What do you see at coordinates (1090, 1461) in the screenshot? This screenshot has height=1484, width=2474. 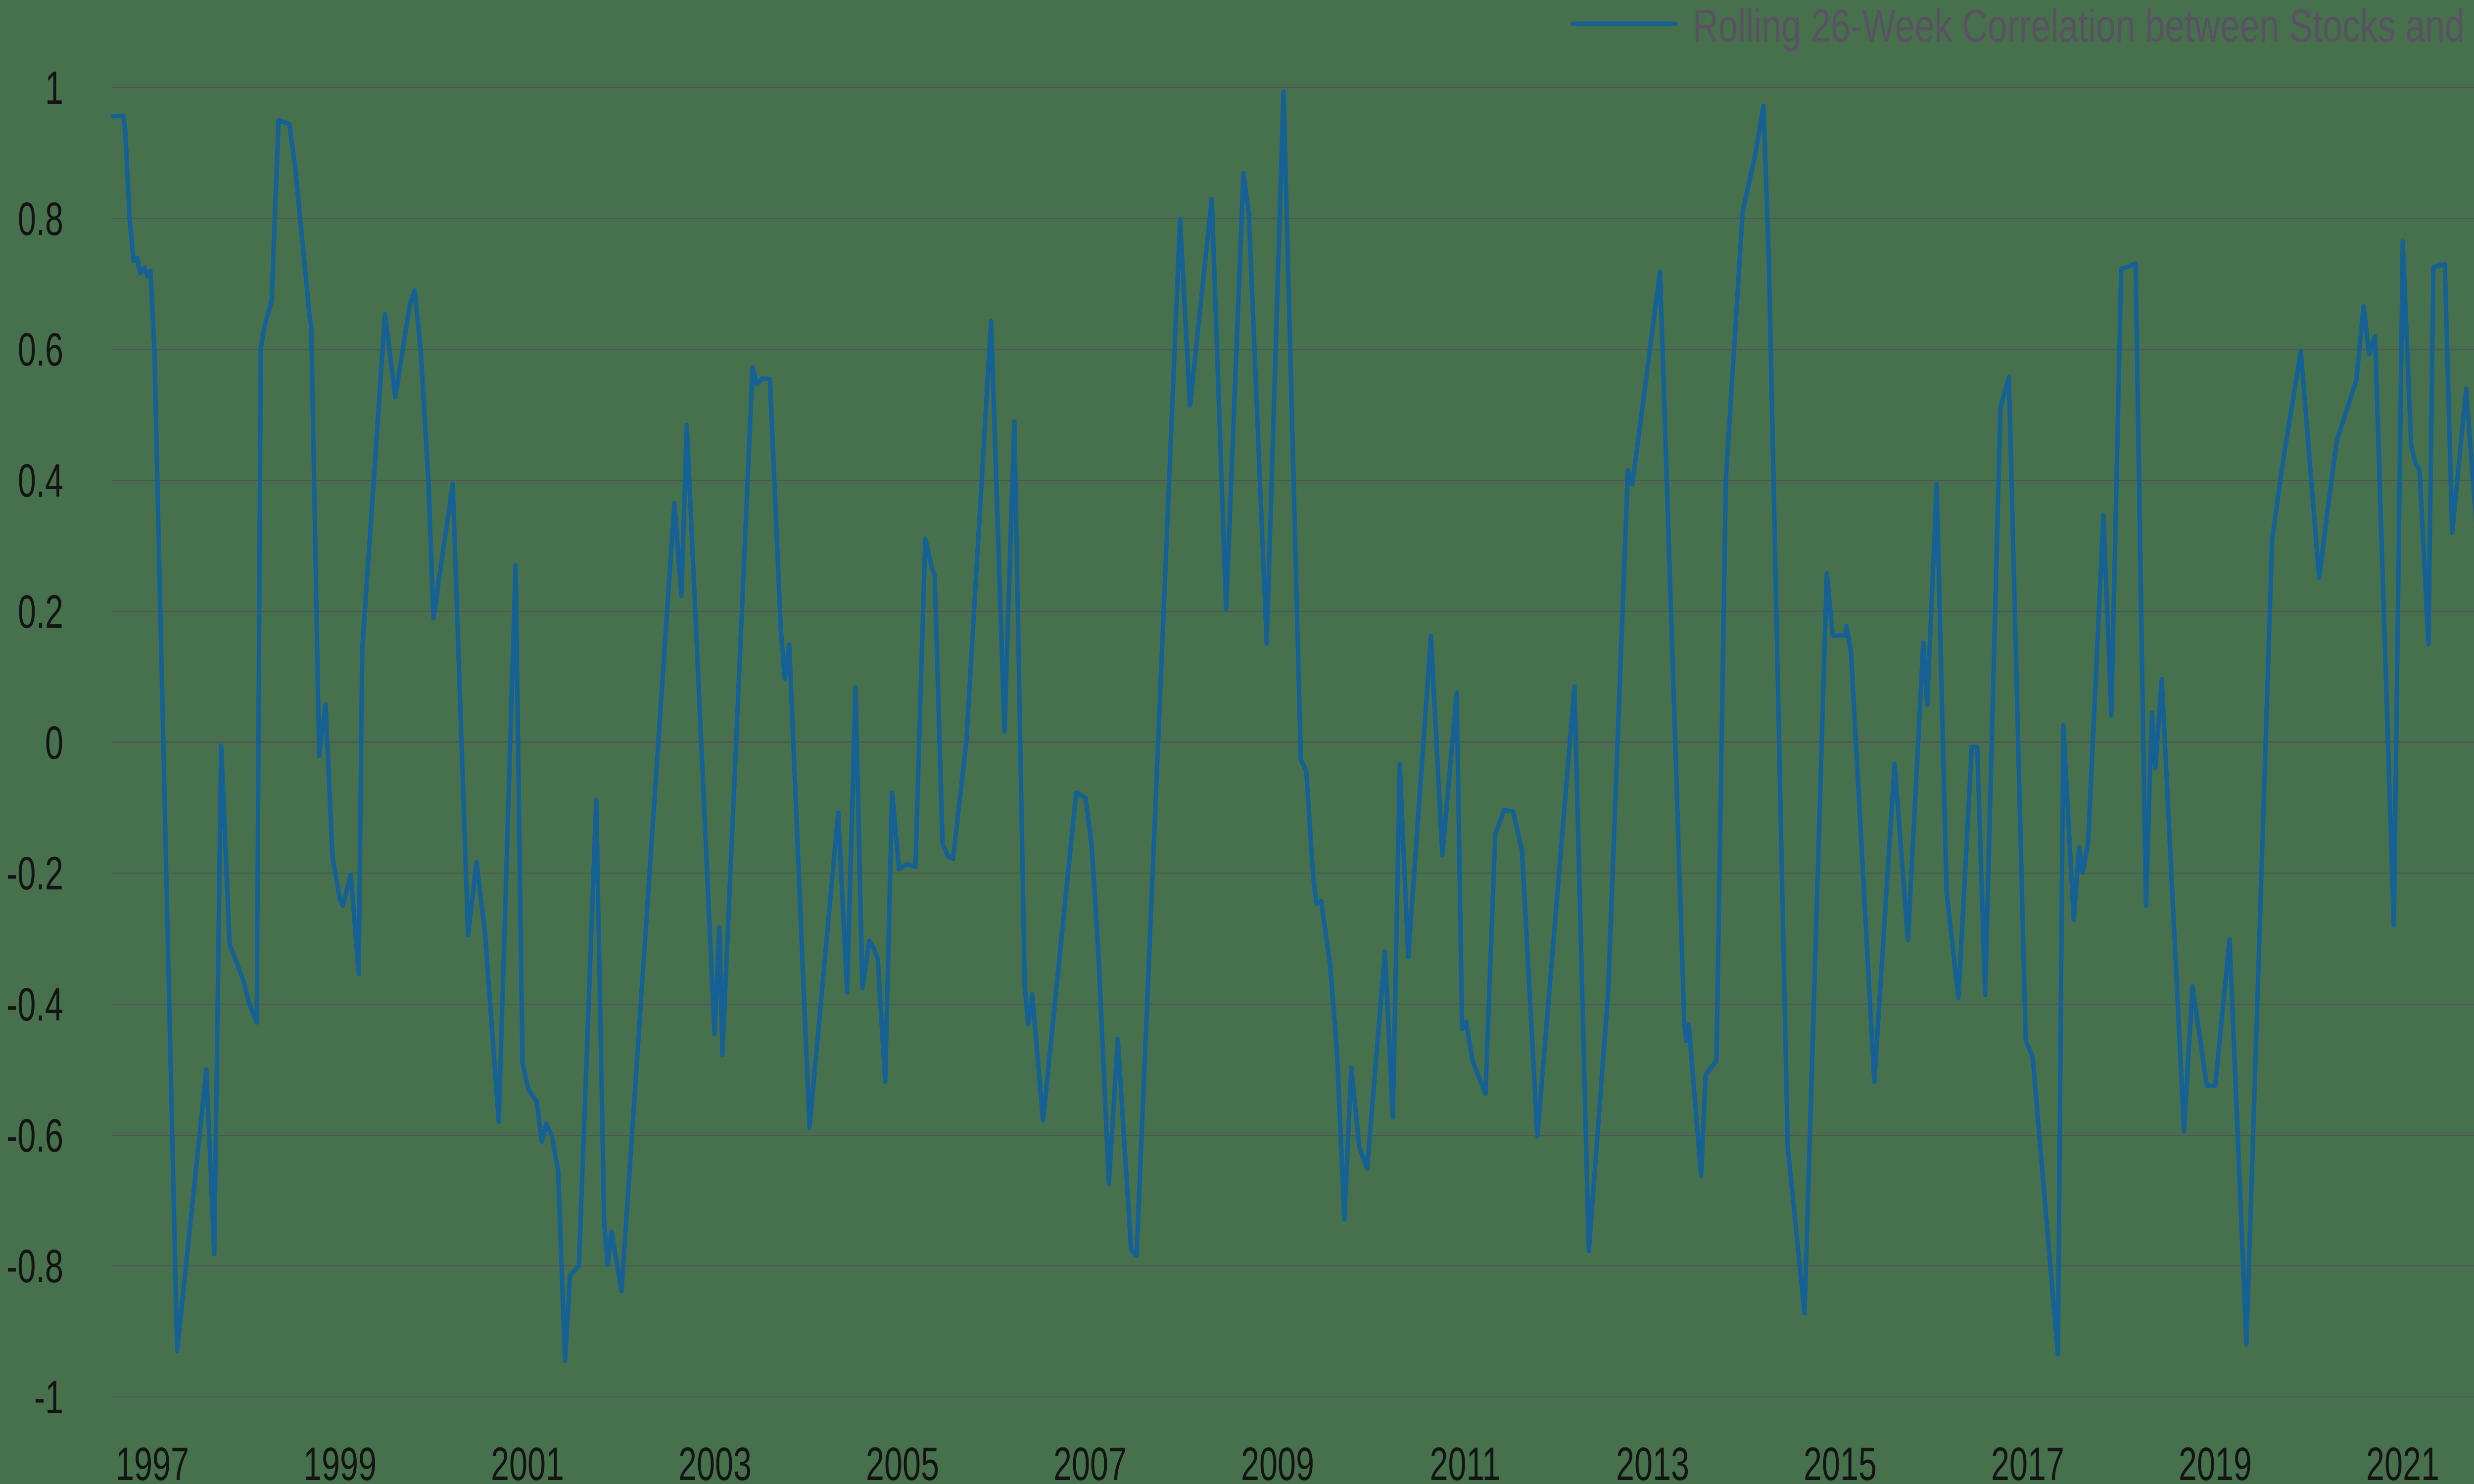 I see `svg-text: 2007` at bounding box center [1090, 1461].